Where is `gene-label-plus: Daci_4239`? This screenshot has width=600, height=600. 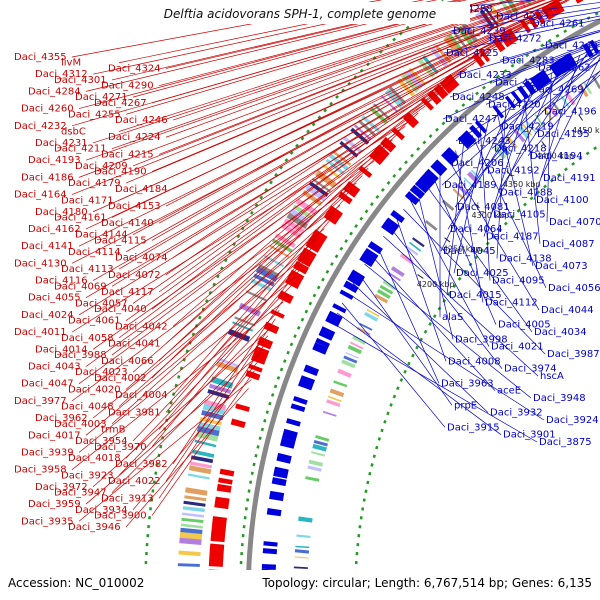 gene-label-plus: Daci_4239 is located at coordinates (479, 31).